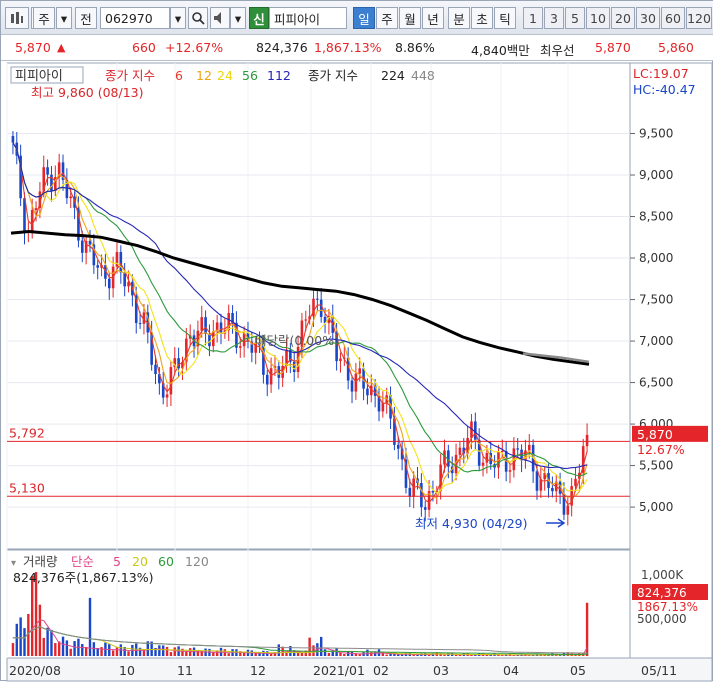 Image resolution: width=713 pixels, height=685 pixels. Describe the element at coordinates (575, 18) in the screenshot. I see `interval-5-button: 5` at that location.